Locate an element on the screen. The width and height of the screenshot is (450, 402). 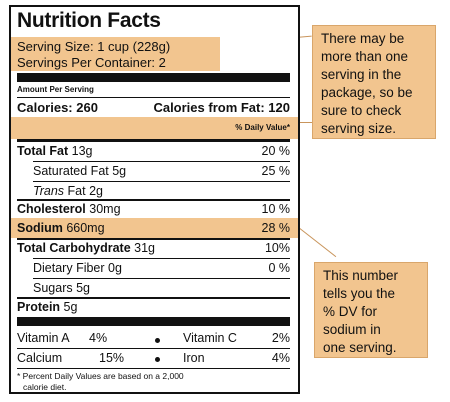
calories-row: Calories: 260 Calories from Fat: 120 is located at coordinates (153, 107).